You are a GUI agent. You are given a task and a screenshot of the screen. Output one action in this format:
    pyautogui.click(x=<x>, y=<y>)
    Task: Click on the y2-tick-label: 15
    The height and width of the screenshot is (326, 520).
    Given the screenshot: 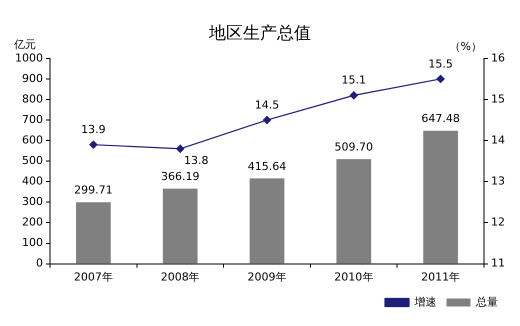 What is the action you would take?
    pyautogui.click(x=498, y=99)
    